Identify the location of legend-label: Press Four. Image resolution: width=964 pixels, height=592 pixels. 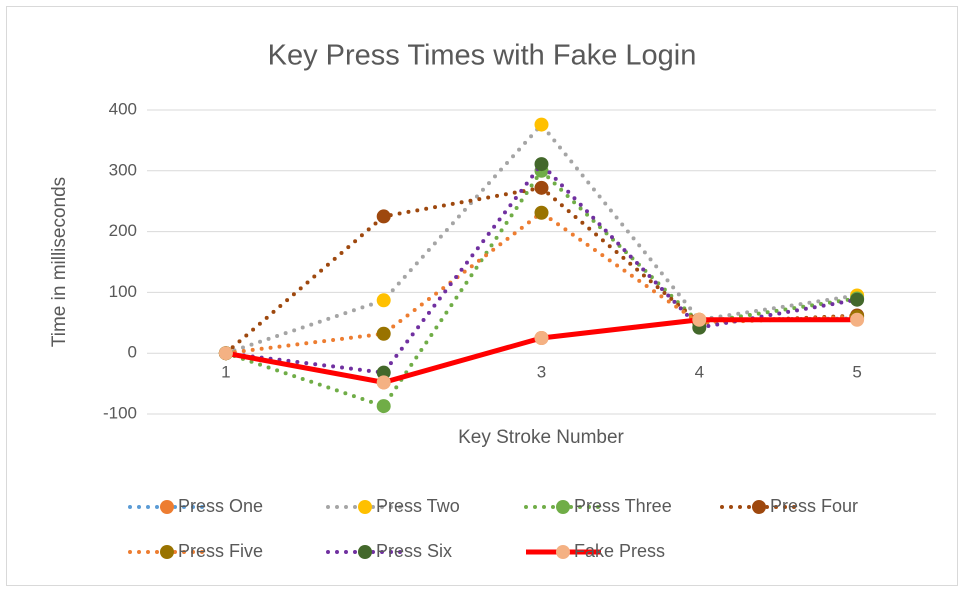
(814, 506).